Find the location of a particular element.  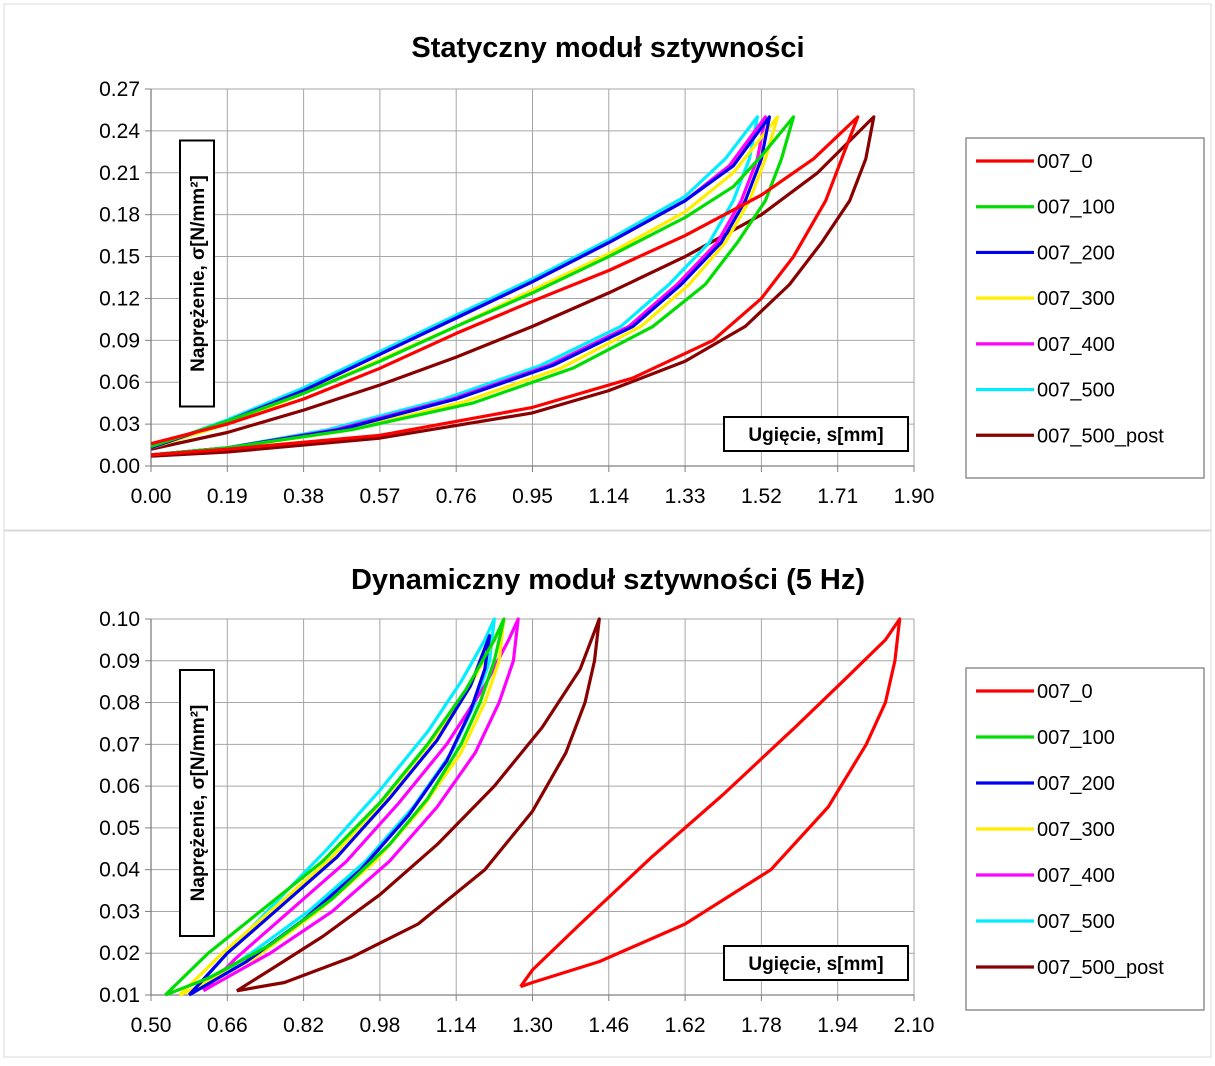

y-tick-label: 0.01 is located at coordinates (119, 995).